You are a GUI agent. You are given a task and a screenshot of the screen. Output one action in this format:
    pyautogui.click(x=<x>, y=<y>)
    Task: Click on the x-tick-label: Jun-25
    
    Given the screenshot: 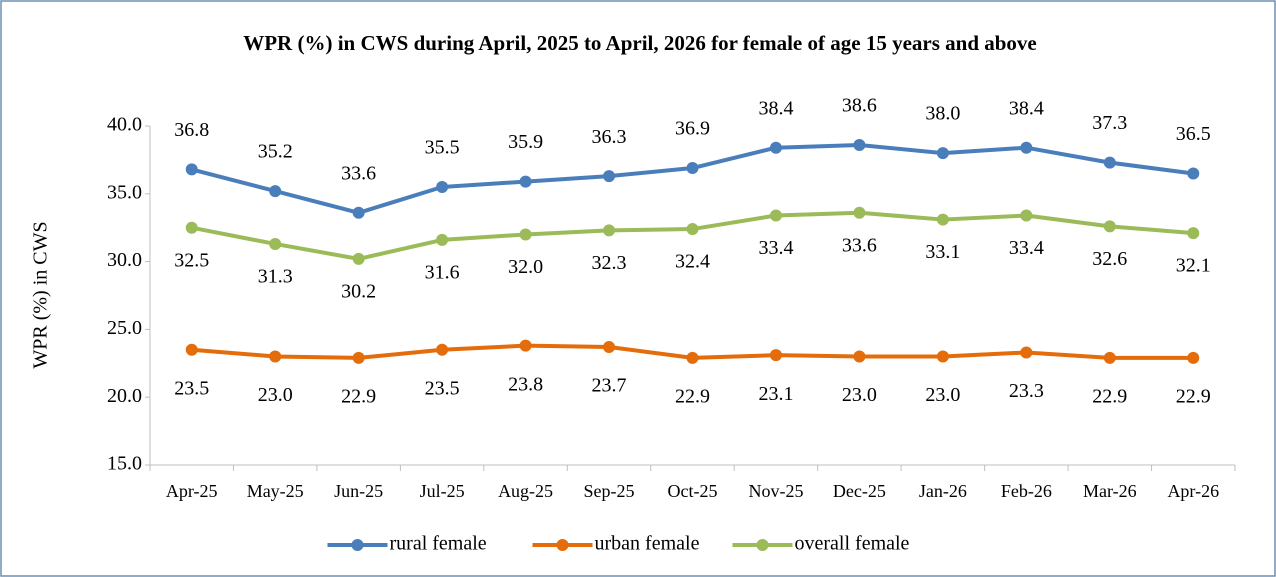 What is the action you would take?
    pyautogui.click(x=358, y=491)
    